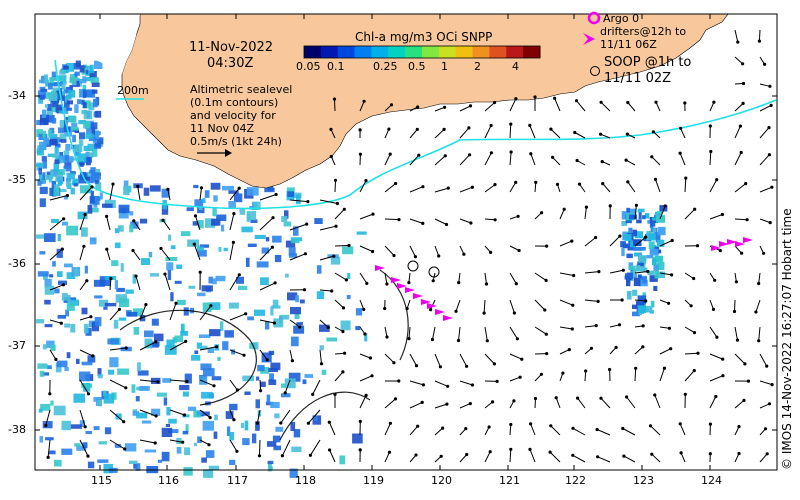 The height and width of the screenshot is (500, 800). What do you see at coordinates (509, 480) in the screenshot?
I see `x-tick-label: 121` at bounding box center [509, 480].